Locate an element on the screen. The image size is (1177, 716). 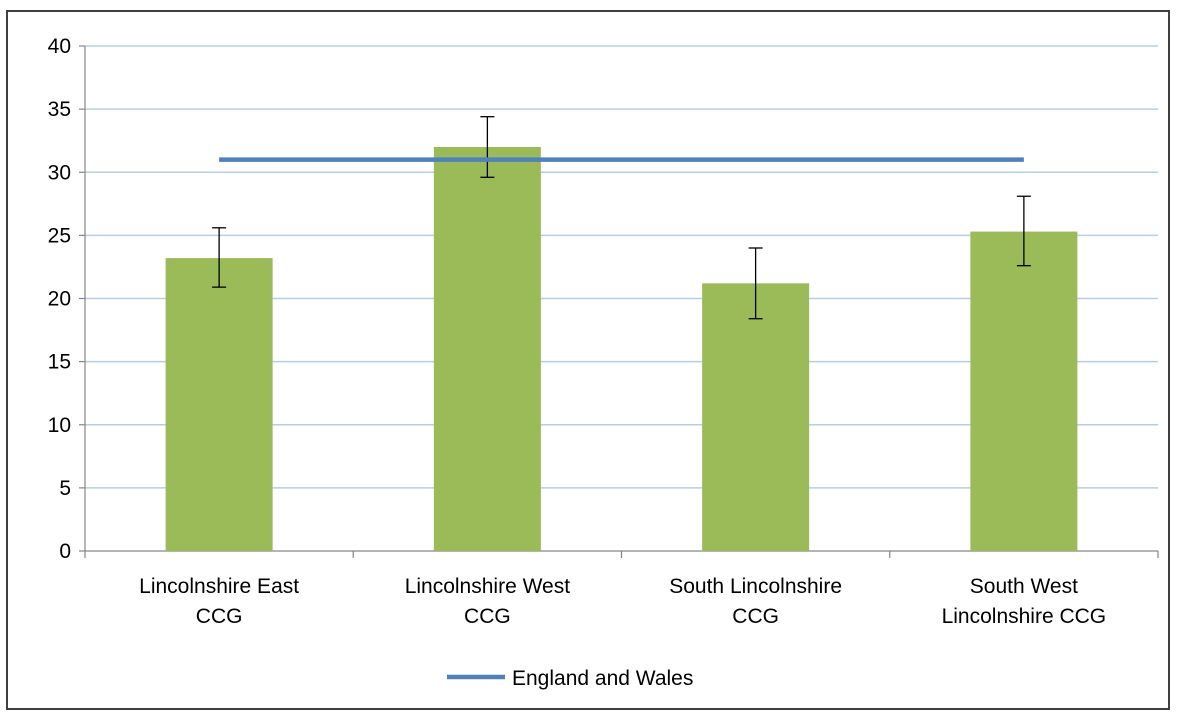
y-tick-label-15: 15 is located at coordinates (59, 362).